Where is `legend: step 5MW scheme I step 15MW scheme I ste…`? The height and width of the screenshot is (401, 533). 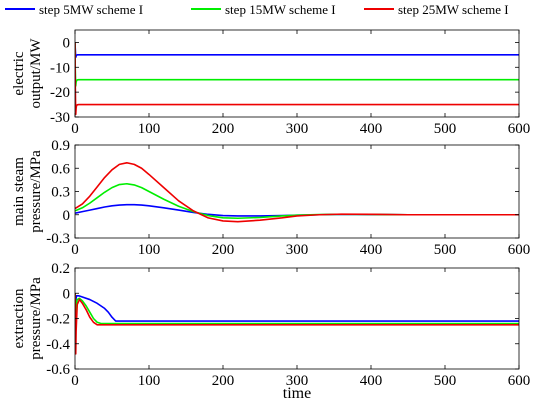
legend: step 5MW scheme I step 15MW scheme I ste… is located at coordinates (257, 9).